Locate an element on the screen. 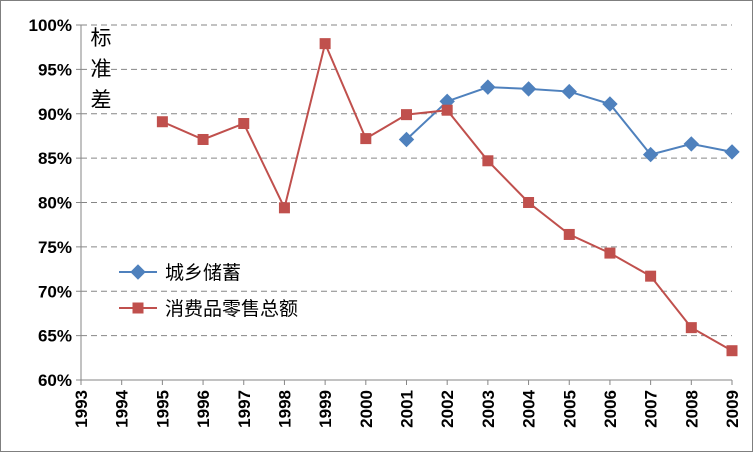 The height and width of the screenshot is (452, 753). x-tick-label: 2003 is located at coordinates (488, 409).